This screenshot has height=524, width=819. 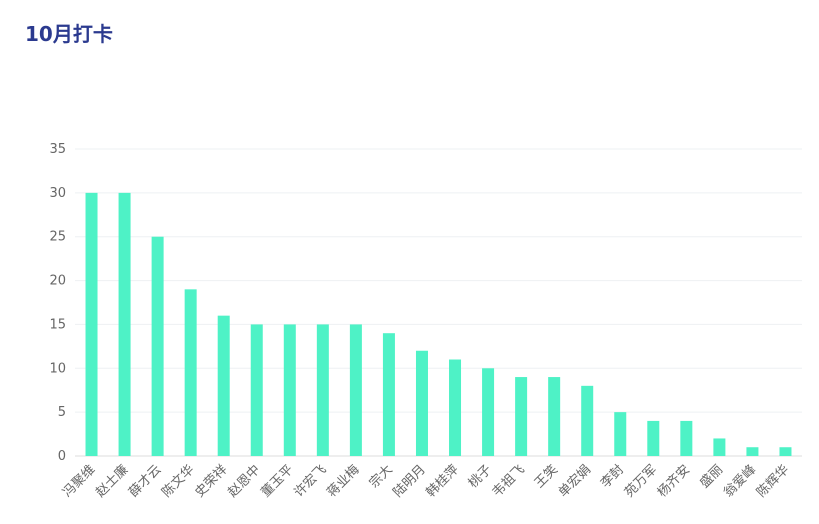 I want to click on x-tick-label: 杨齐安, so click(x=673, y=481).